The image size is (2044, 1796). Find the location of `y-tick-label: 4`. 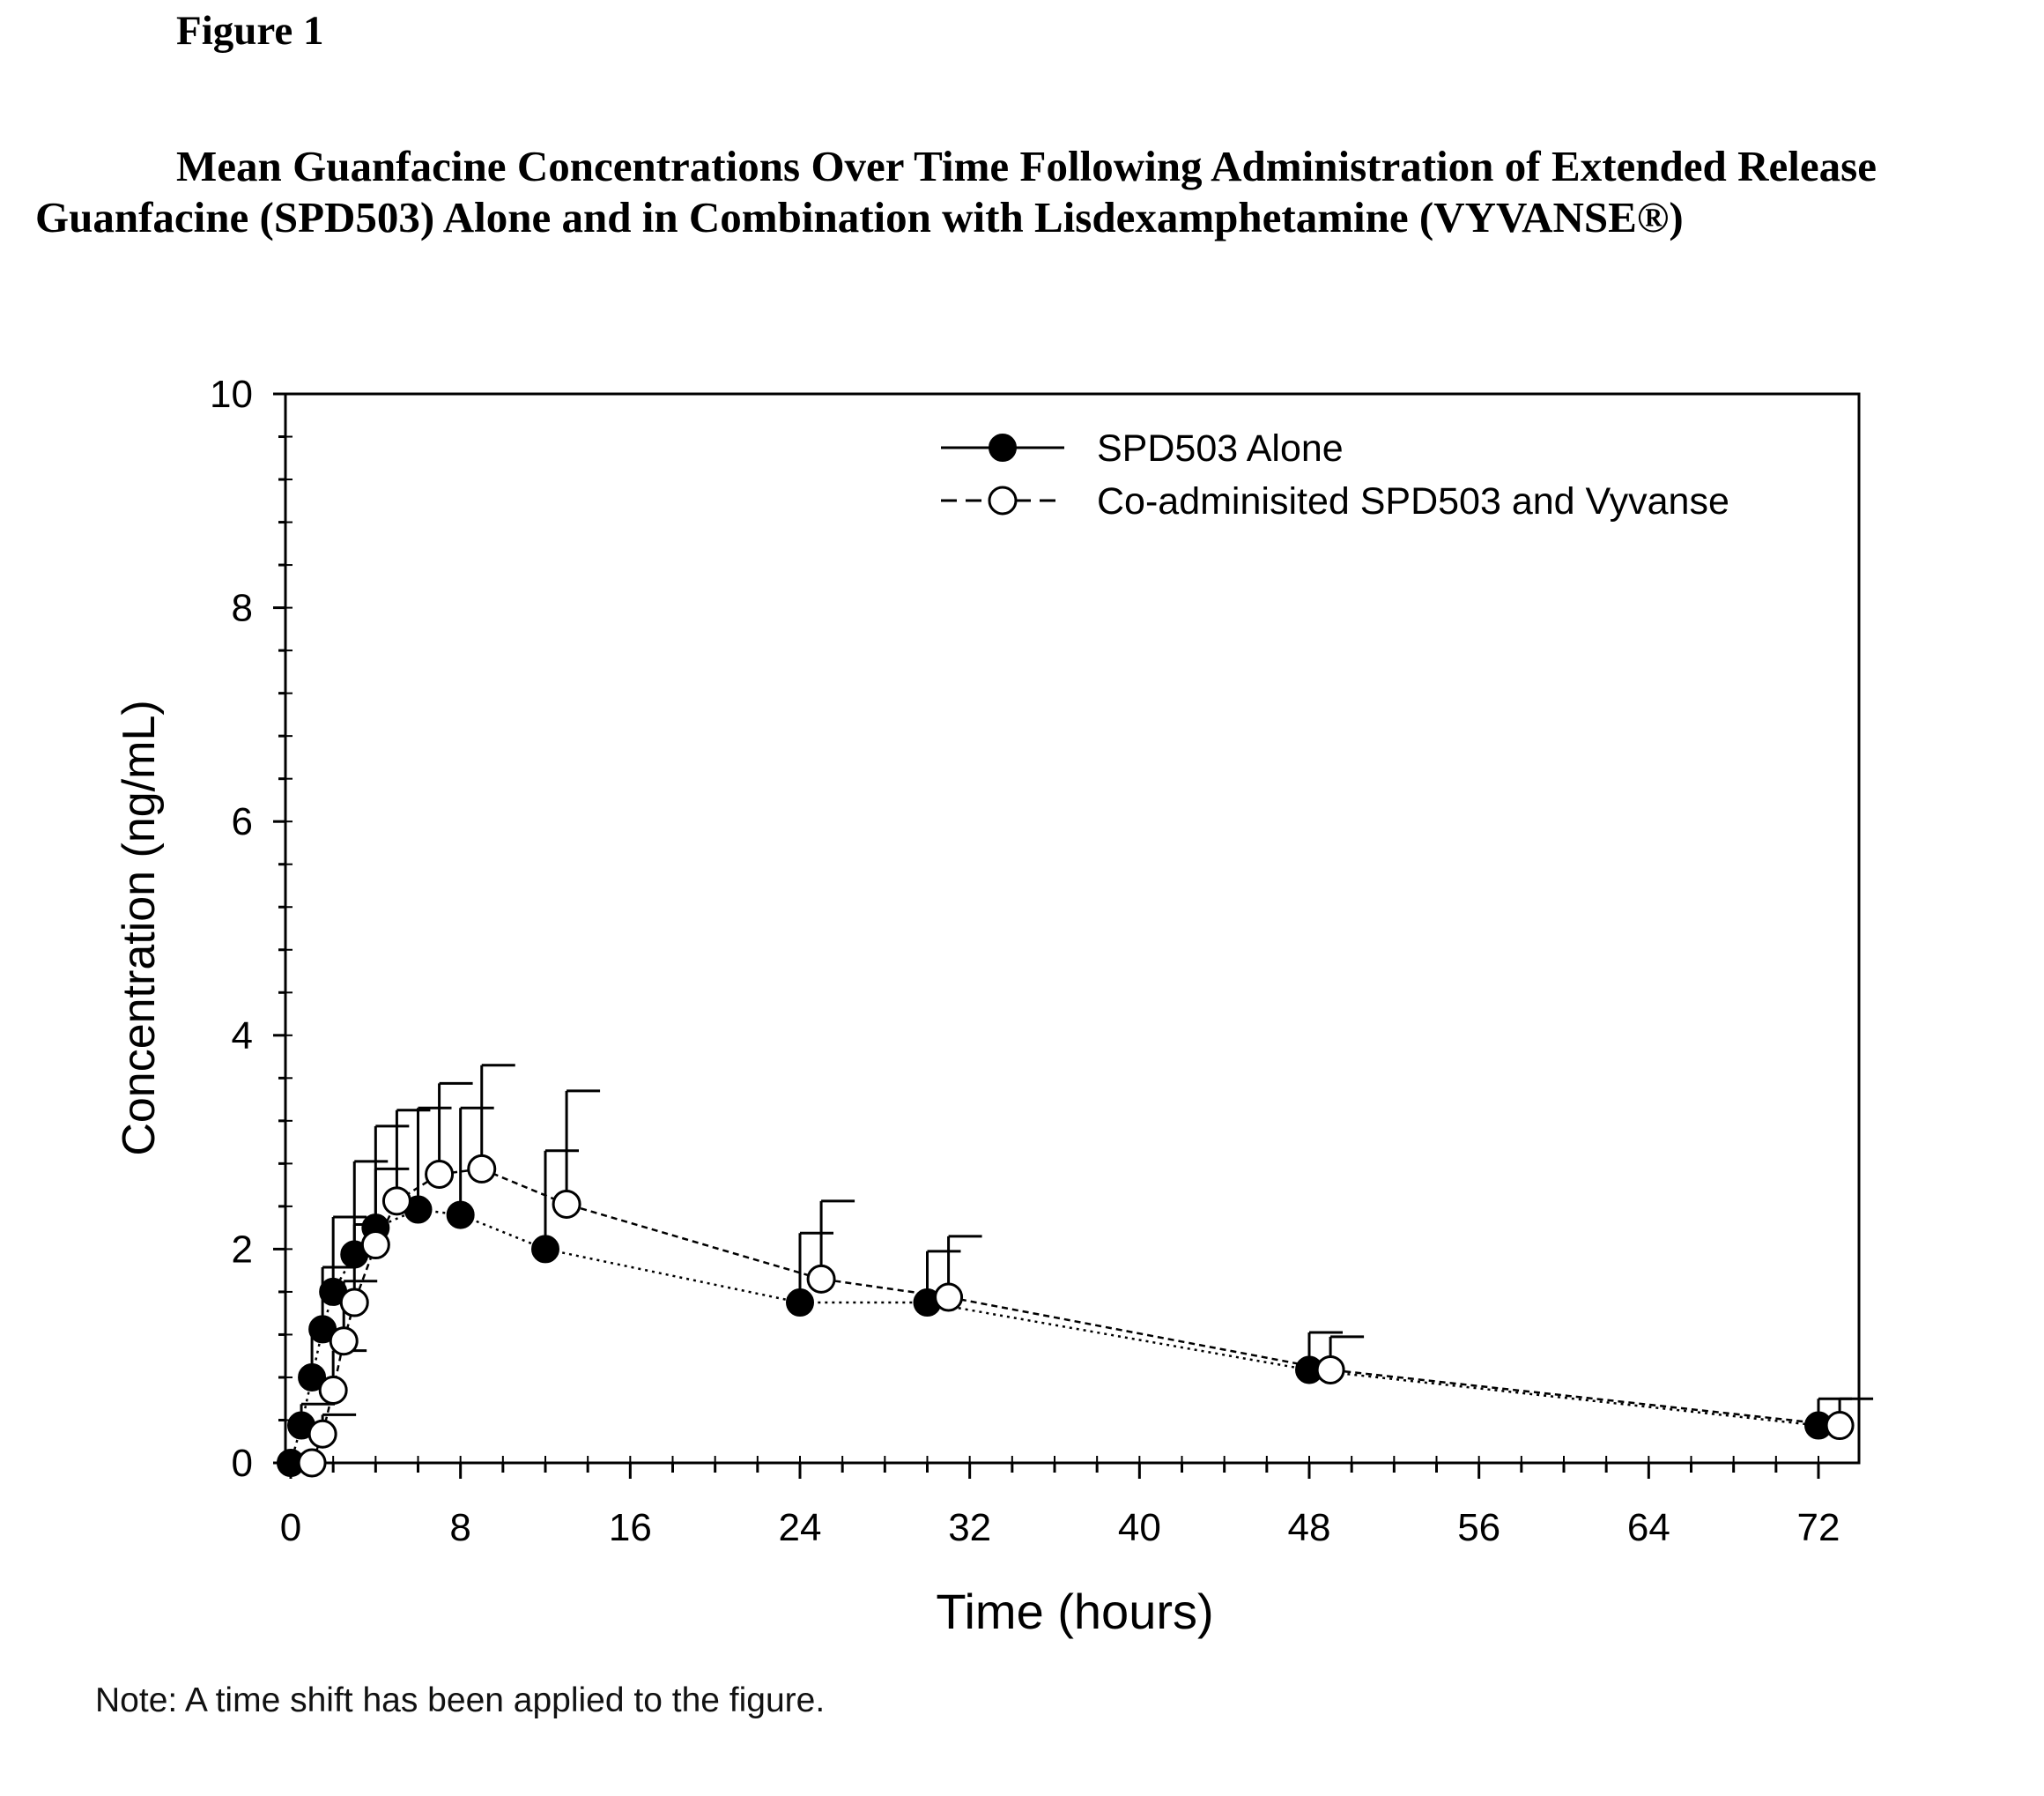

y-tick-label: 4 is located at coordinates (242, 1036).